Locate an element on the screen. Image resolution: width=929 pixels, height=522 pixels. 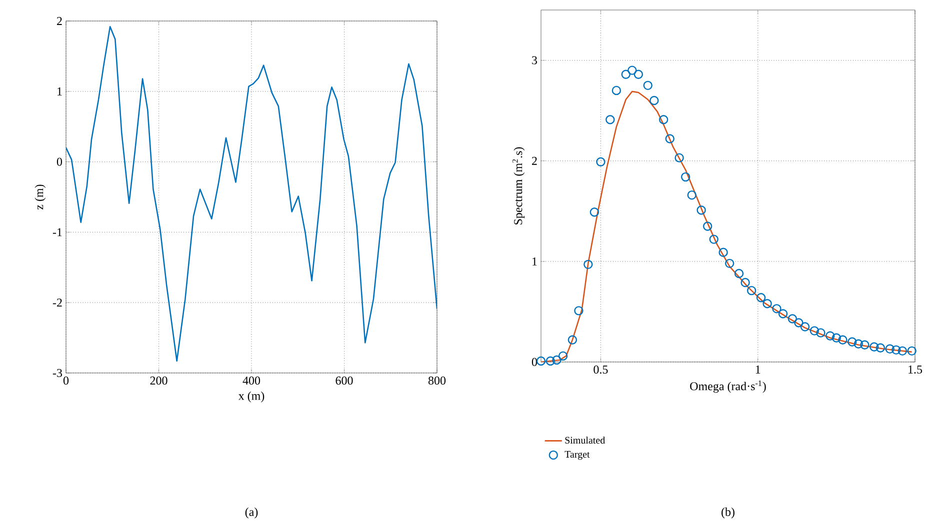
x-tick-label: 200 is located at coordinates (159, 380).